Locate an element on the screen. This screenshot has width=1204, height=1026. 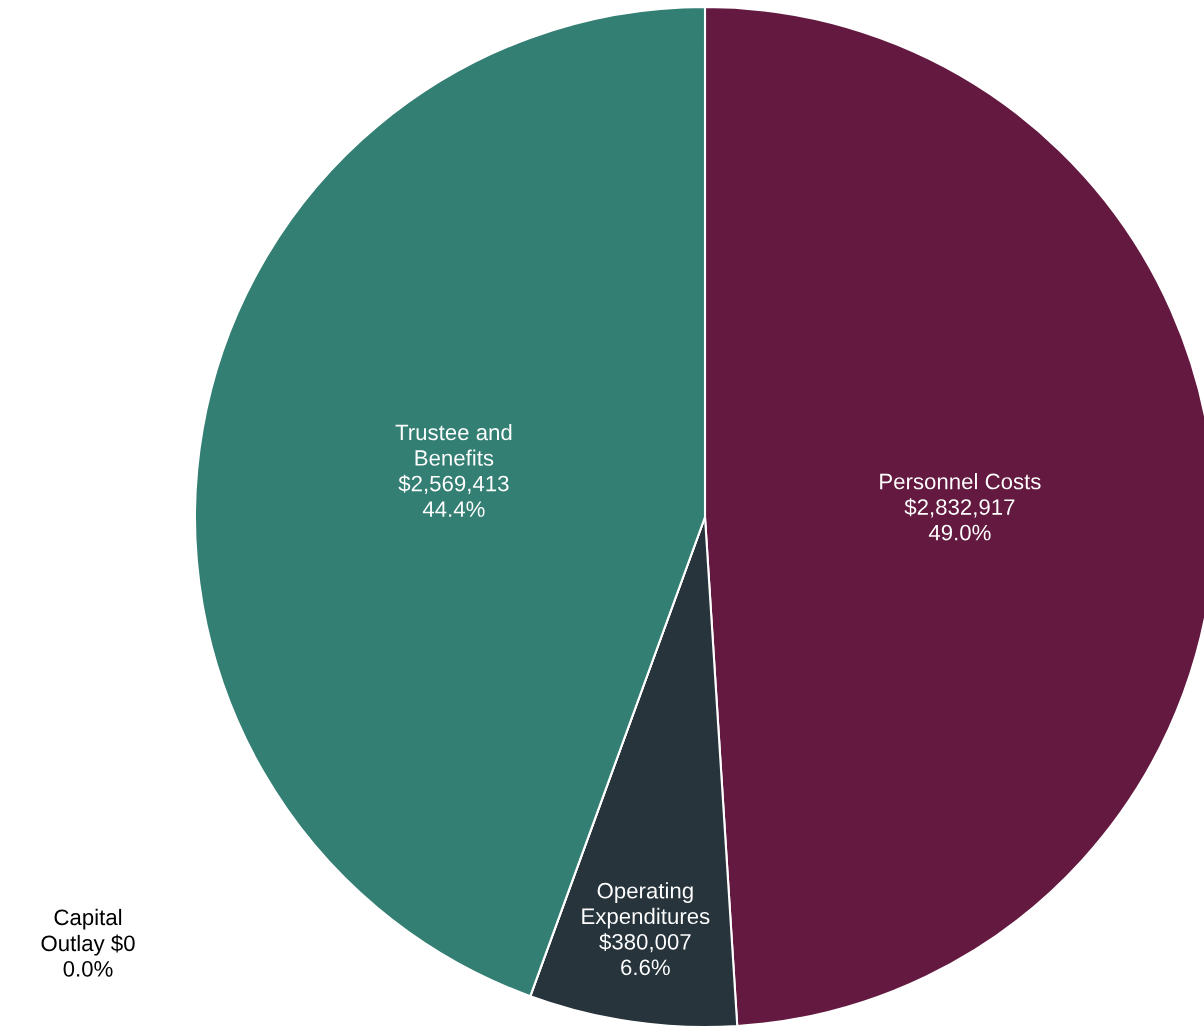
data-label: $2,832,917 49.0% is located at coordinates (959, 519).